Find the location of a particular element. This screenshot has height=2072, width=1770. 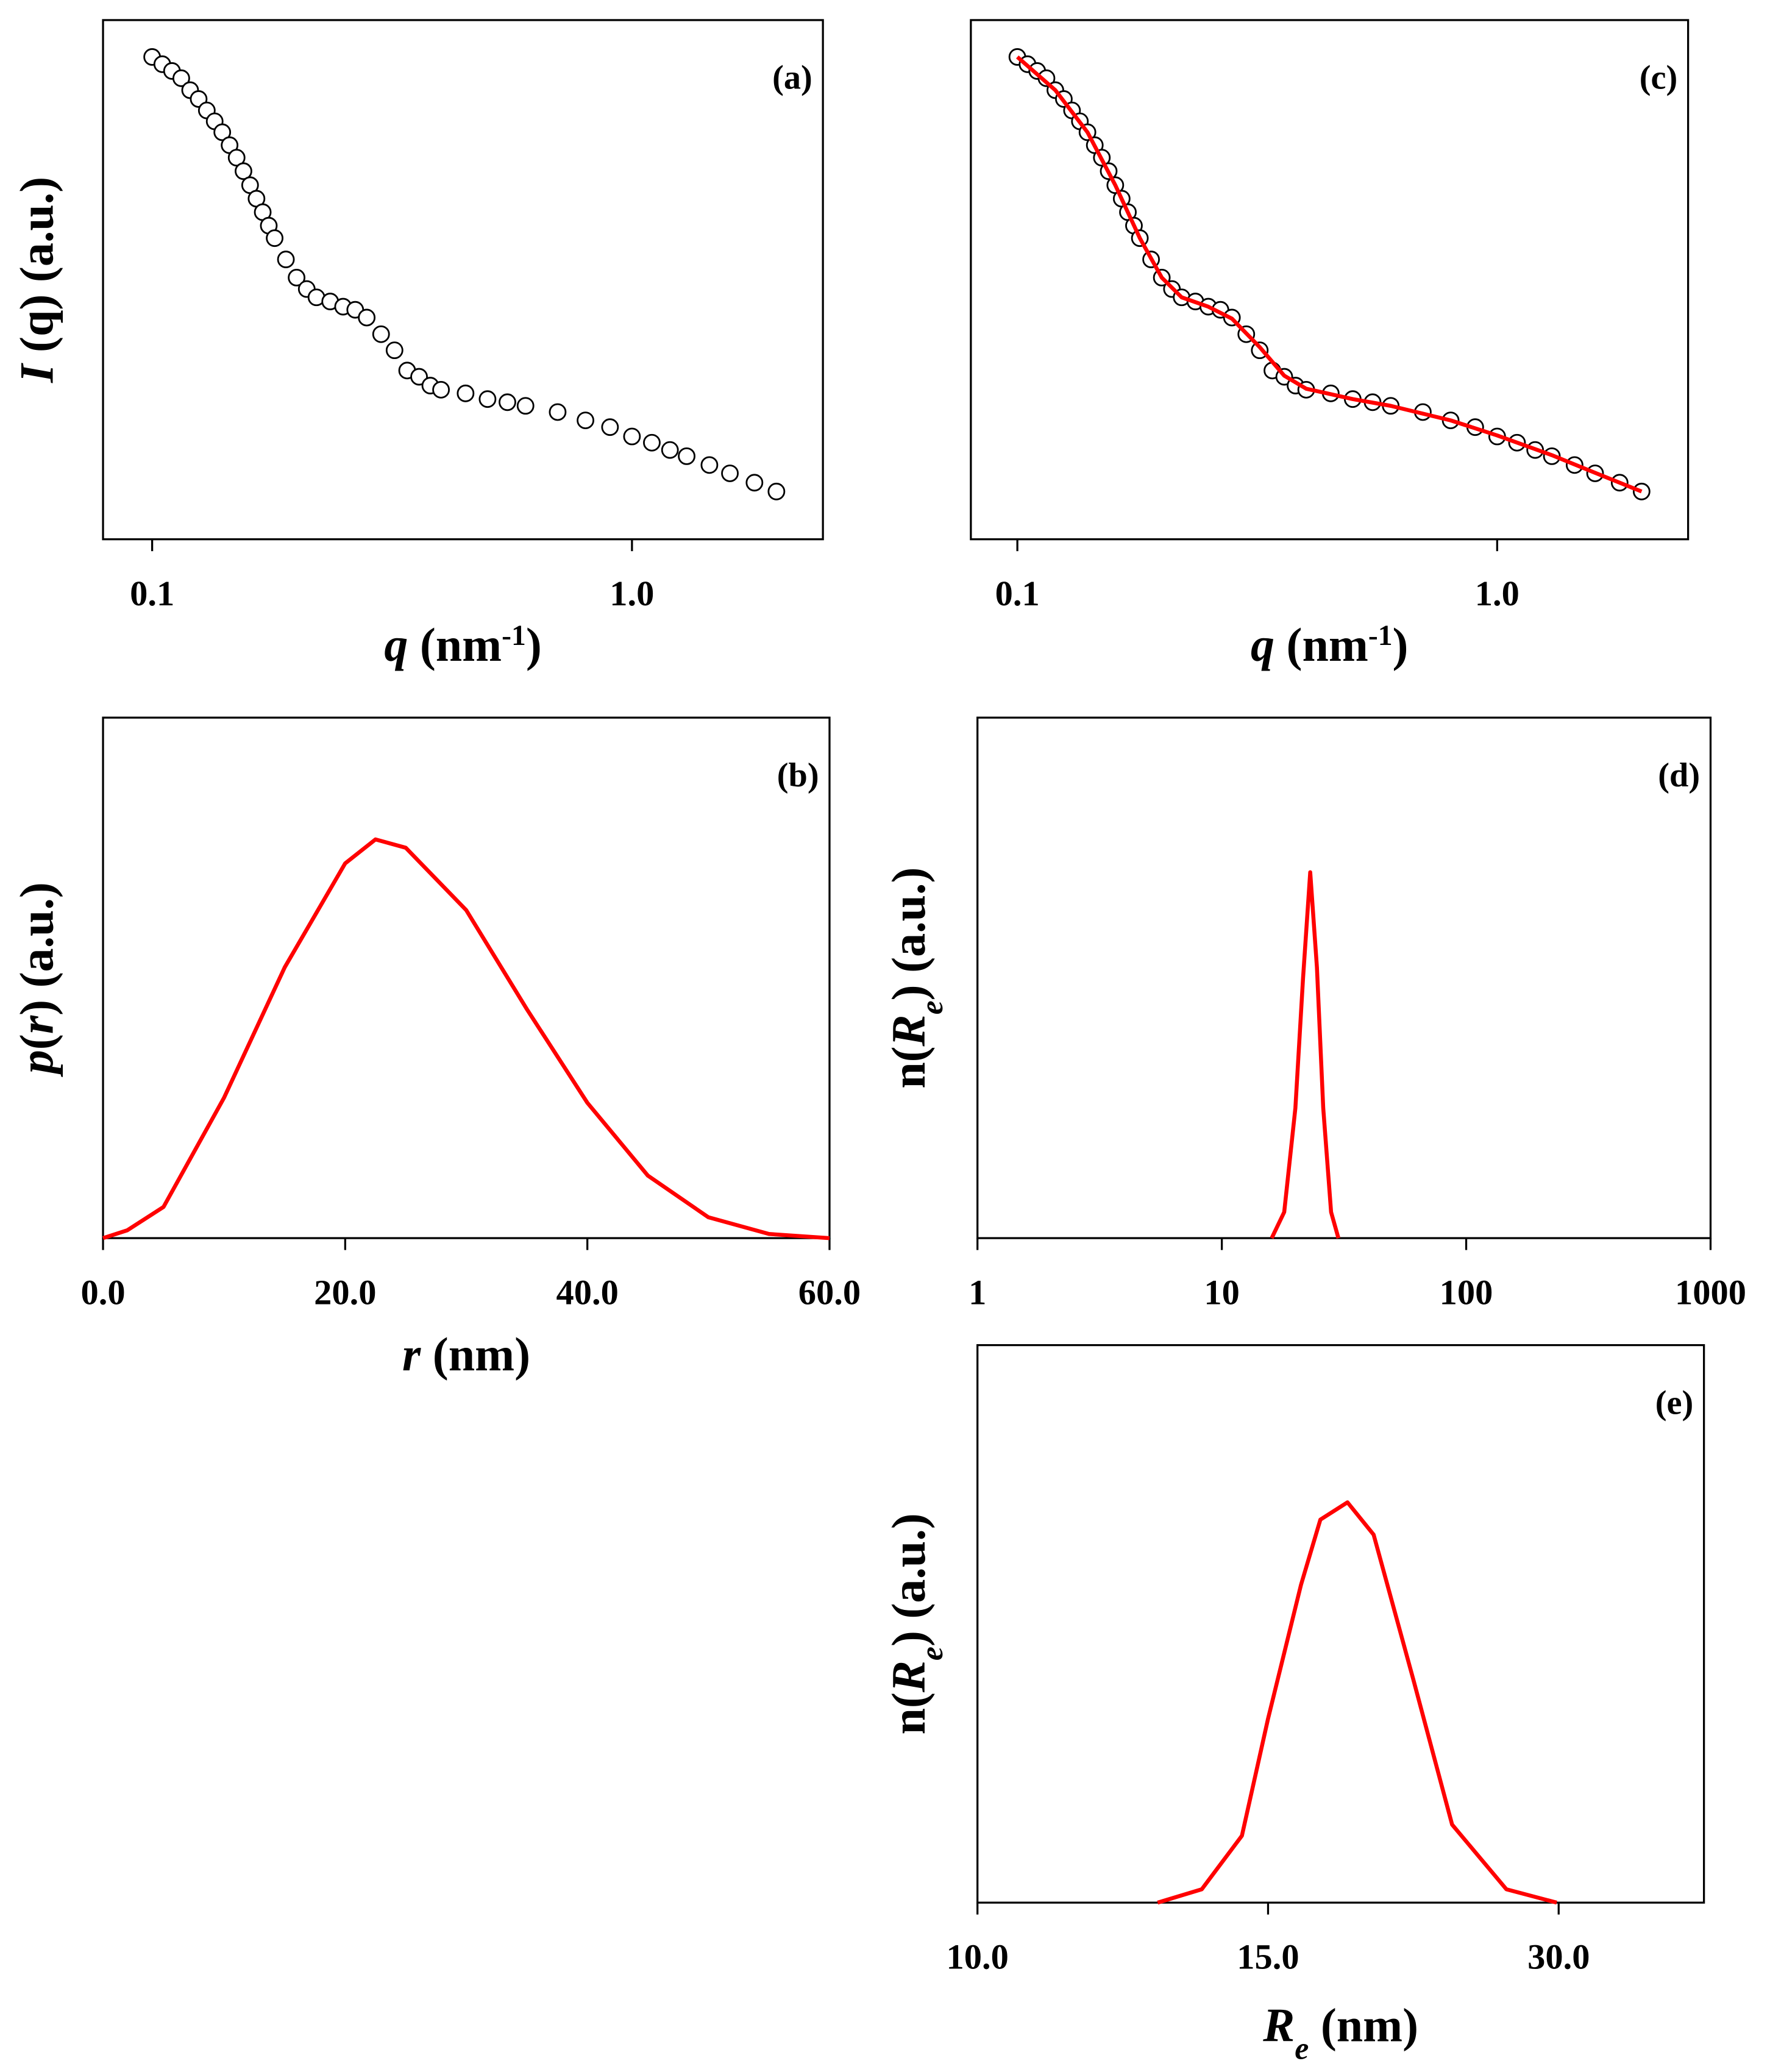

x-axis-label: Re (nm) is located at coordinates (1340, 2033).